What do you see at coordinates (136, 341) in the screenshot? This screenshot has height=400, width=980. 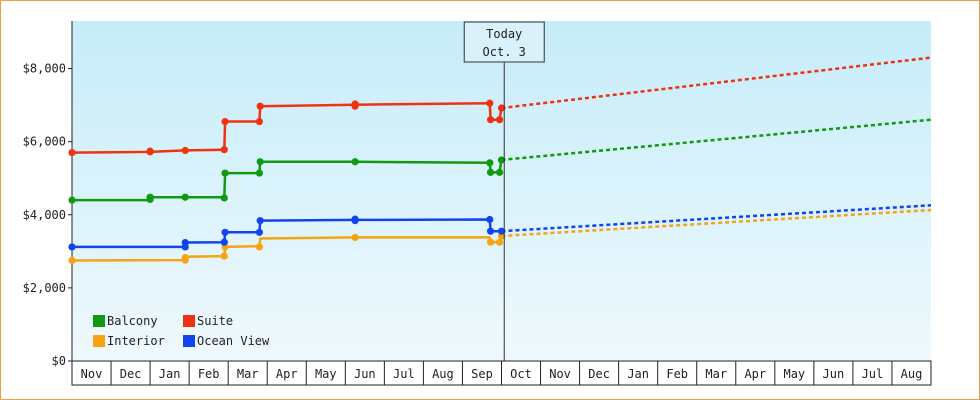 I see `legend-label-interior: Interior` at bounding box center [136, 341].